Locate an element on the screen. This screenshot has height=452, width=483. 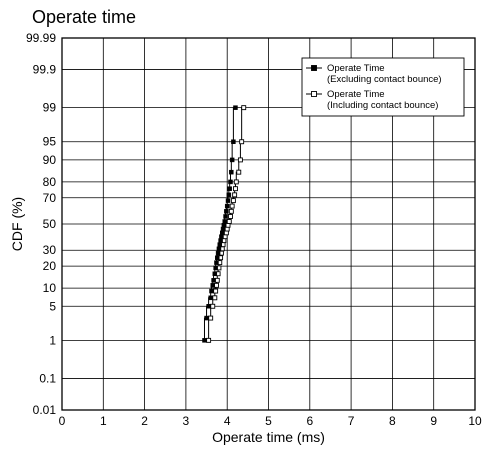
x-tick-label: 7 is located at coordinates (351, 421).